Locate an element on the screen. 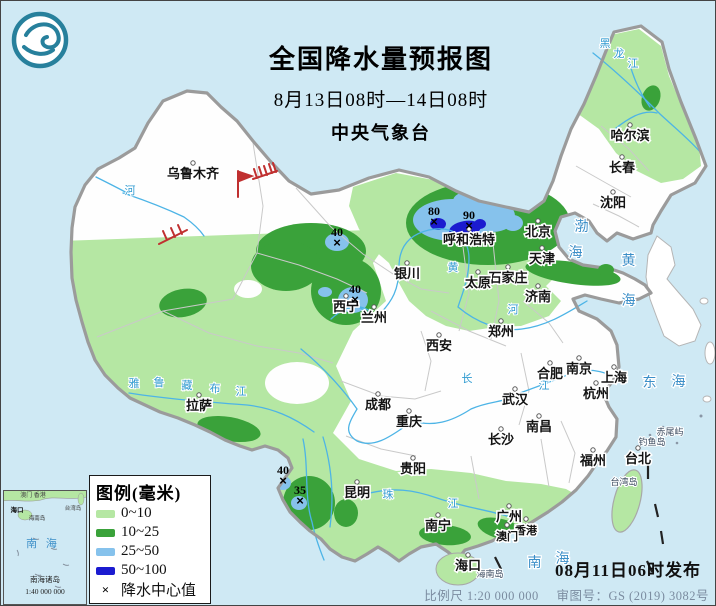  city-label: 贵阳 is located at coordinates (413, 468).